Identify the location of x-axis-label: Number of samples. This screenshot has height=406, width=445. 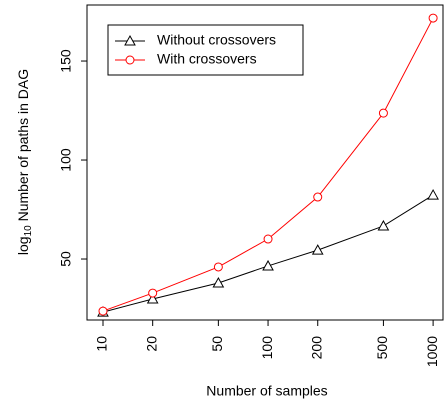
(266, 391).